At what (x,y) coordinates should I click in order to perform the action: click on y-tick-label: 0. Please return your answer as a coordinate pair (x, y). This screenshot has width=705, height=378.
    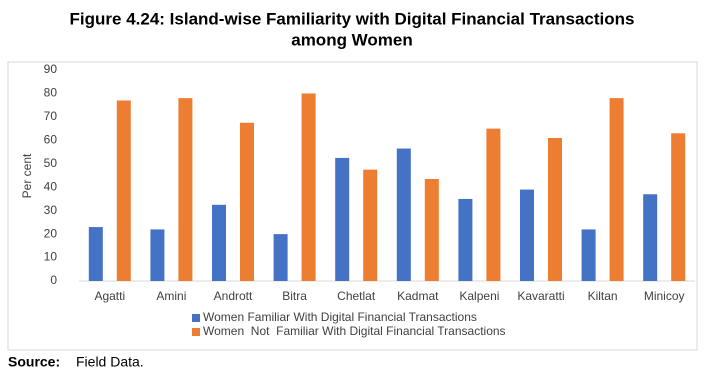
    Looking at the image, I should click on (53, 280).